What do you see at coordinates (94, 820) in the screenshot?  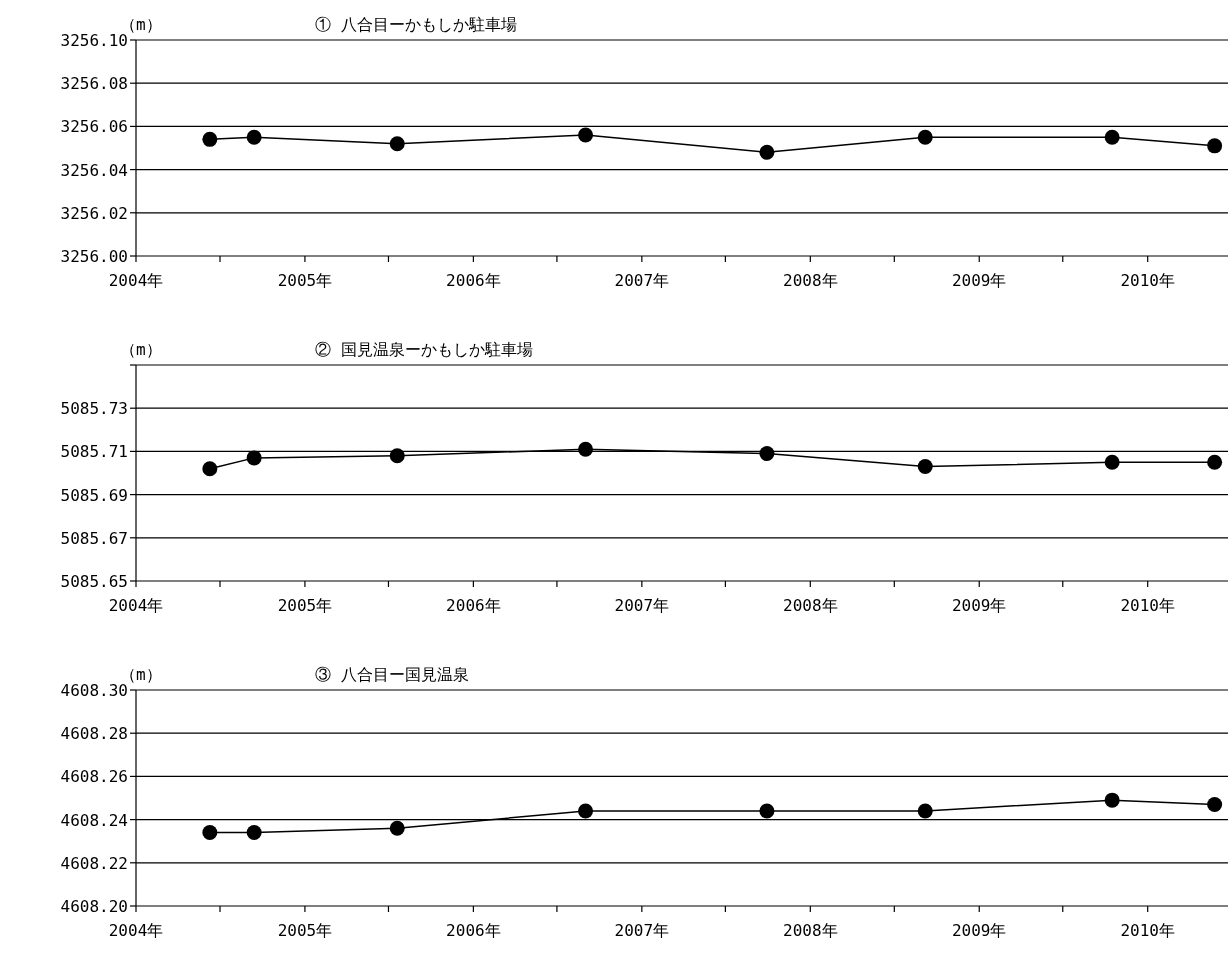 I see `y-tick-label: 4608.24` at bounding box center [94, 820].